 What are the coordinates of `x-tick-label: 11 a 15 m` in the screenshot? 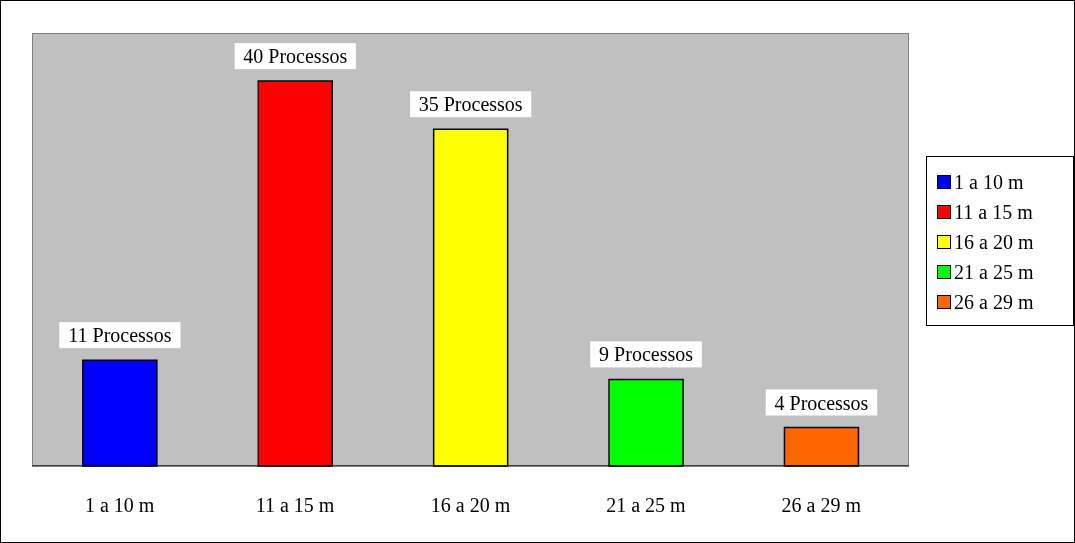 It's located at (295, 505).